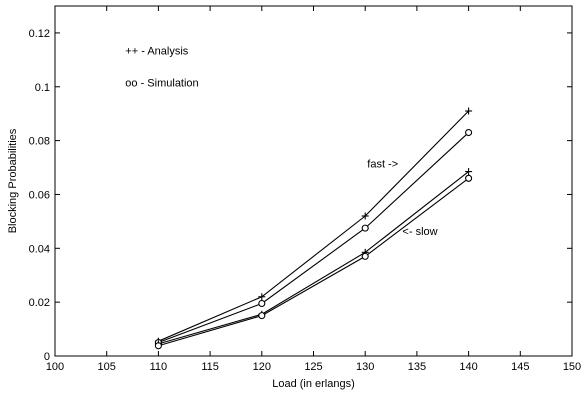  What do you see at coordinates (419, 232) in the screenshot?
I see `annotation-4: <- slow` at bounding box center [419, 232].